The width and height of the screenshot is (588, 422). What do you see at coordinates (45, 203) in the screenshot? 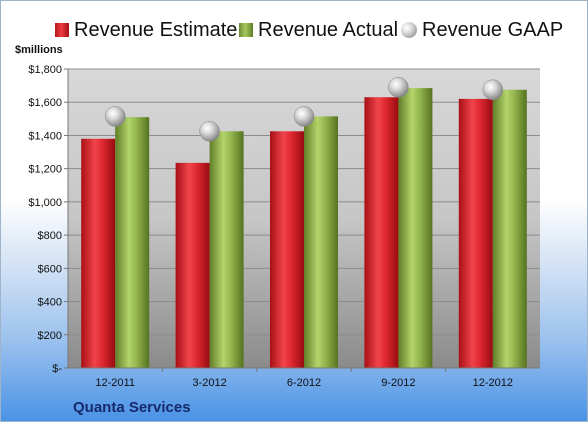
I see `y-tick-label: $1,000` at bounding box center [45, 203].